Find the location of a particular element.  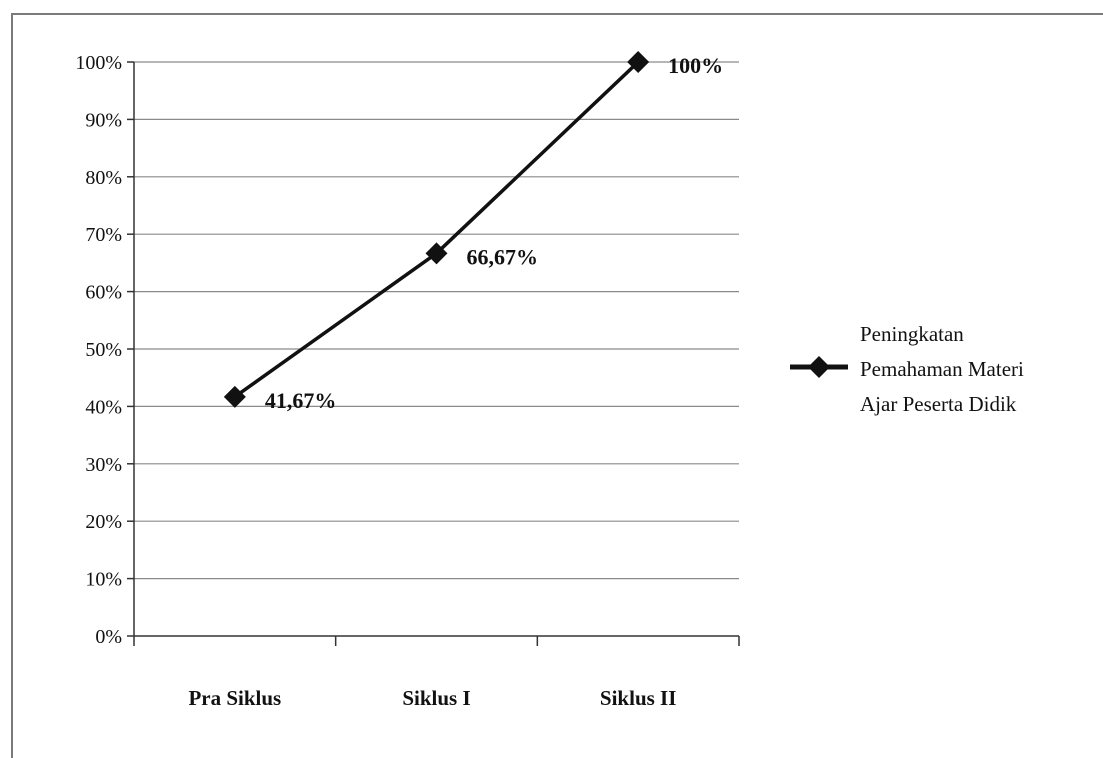

data-label: 100% is located at coordinates (695, 65).